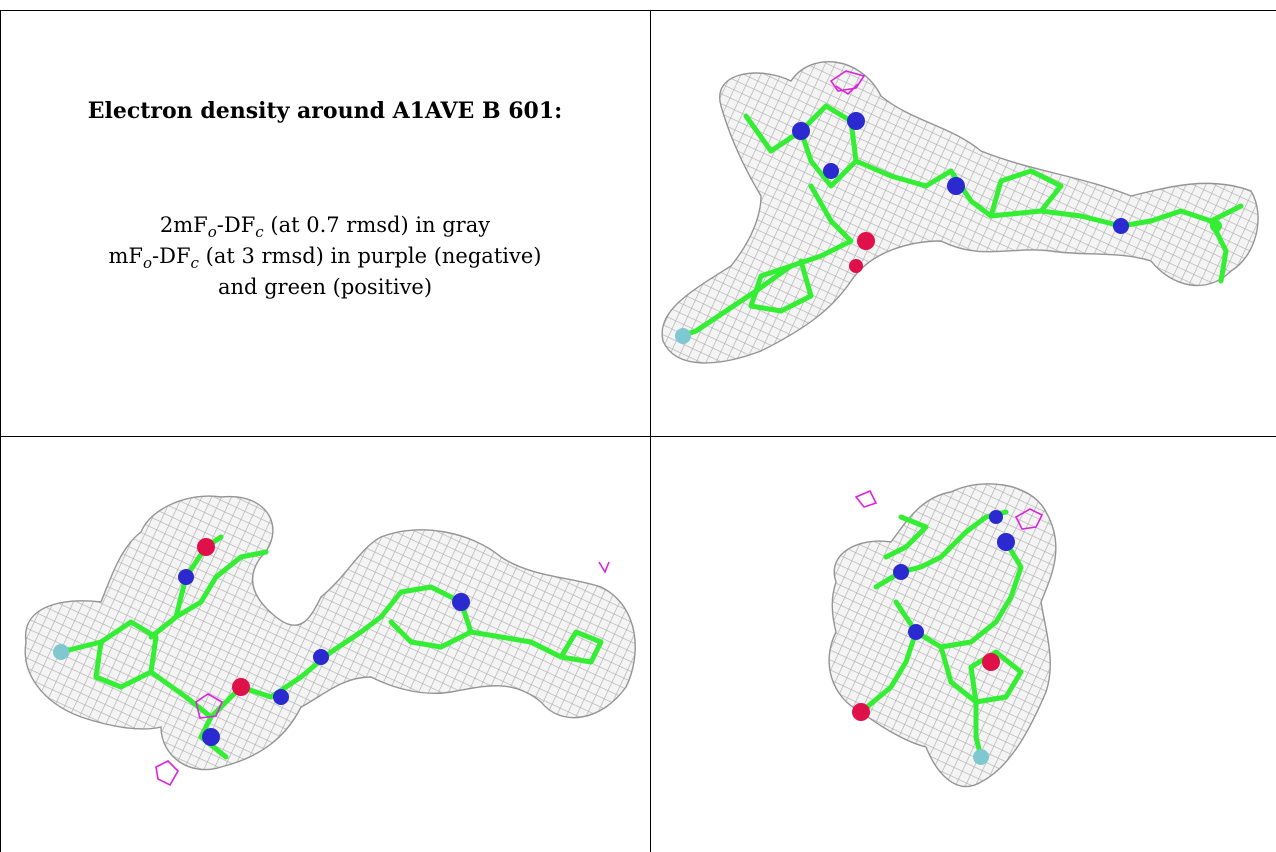 The image size is (1276, 852). I want to click on legend-line-2: mFo-DFc (at 3 rmsd) in purple (negative), so click(325, 258).